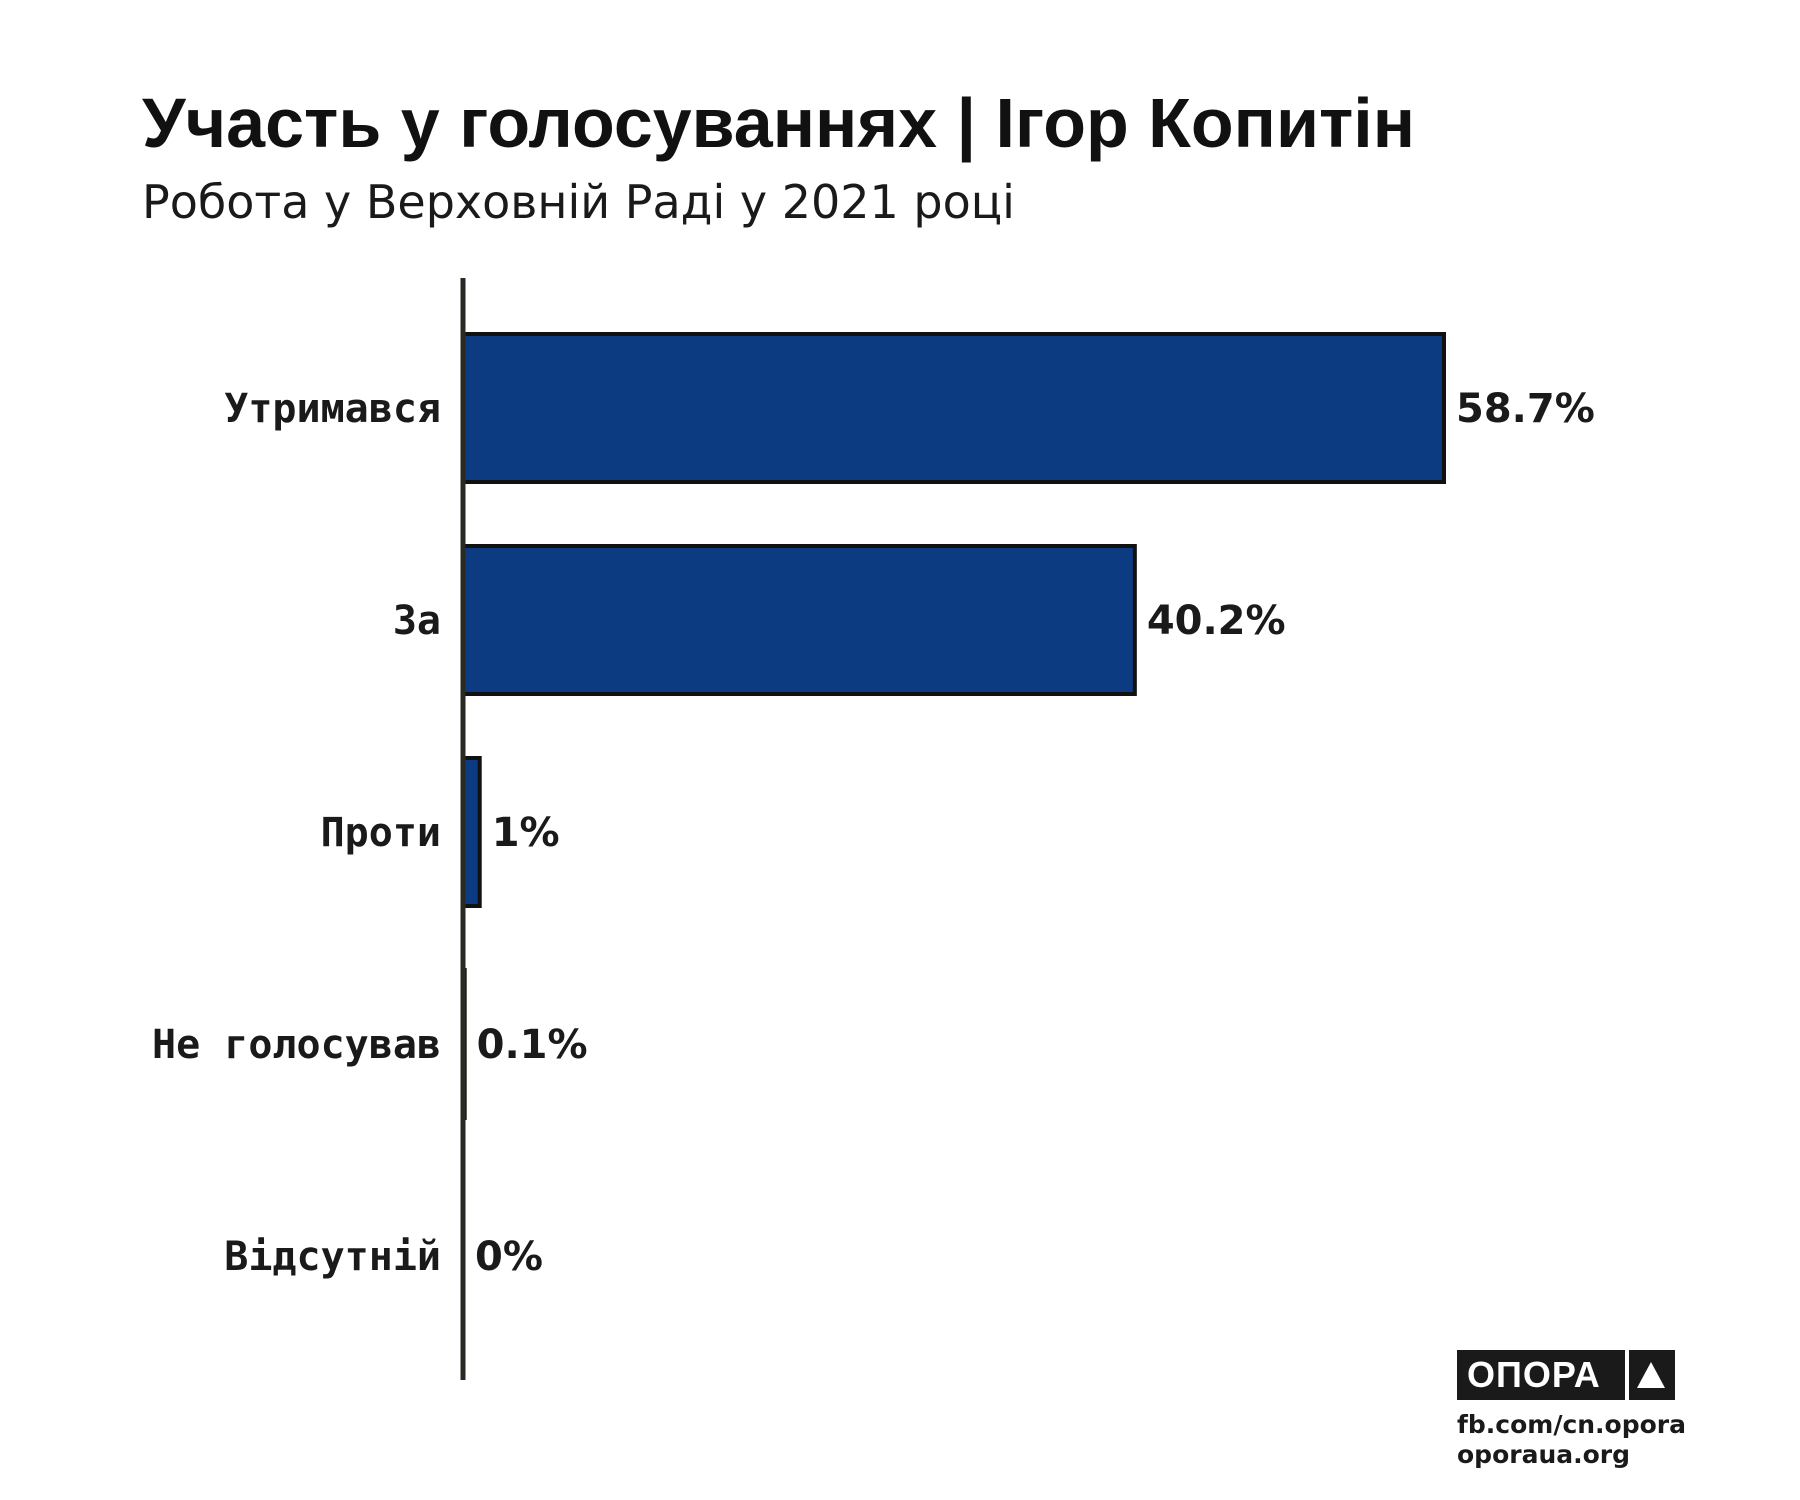 This screenshot has height=1500, width=1800. I want to click on value-label: 58.7%, so click(1525, 409).